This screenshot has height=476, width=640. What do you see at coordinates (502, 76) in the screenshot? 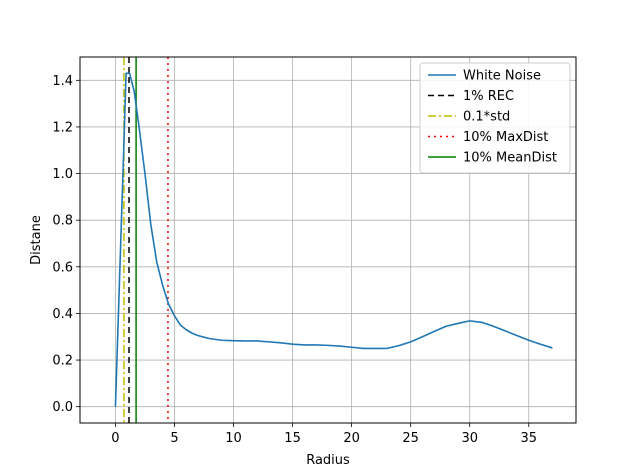
I see `legend-label-white-noise: White Noise` at bounding box center [502, 76].